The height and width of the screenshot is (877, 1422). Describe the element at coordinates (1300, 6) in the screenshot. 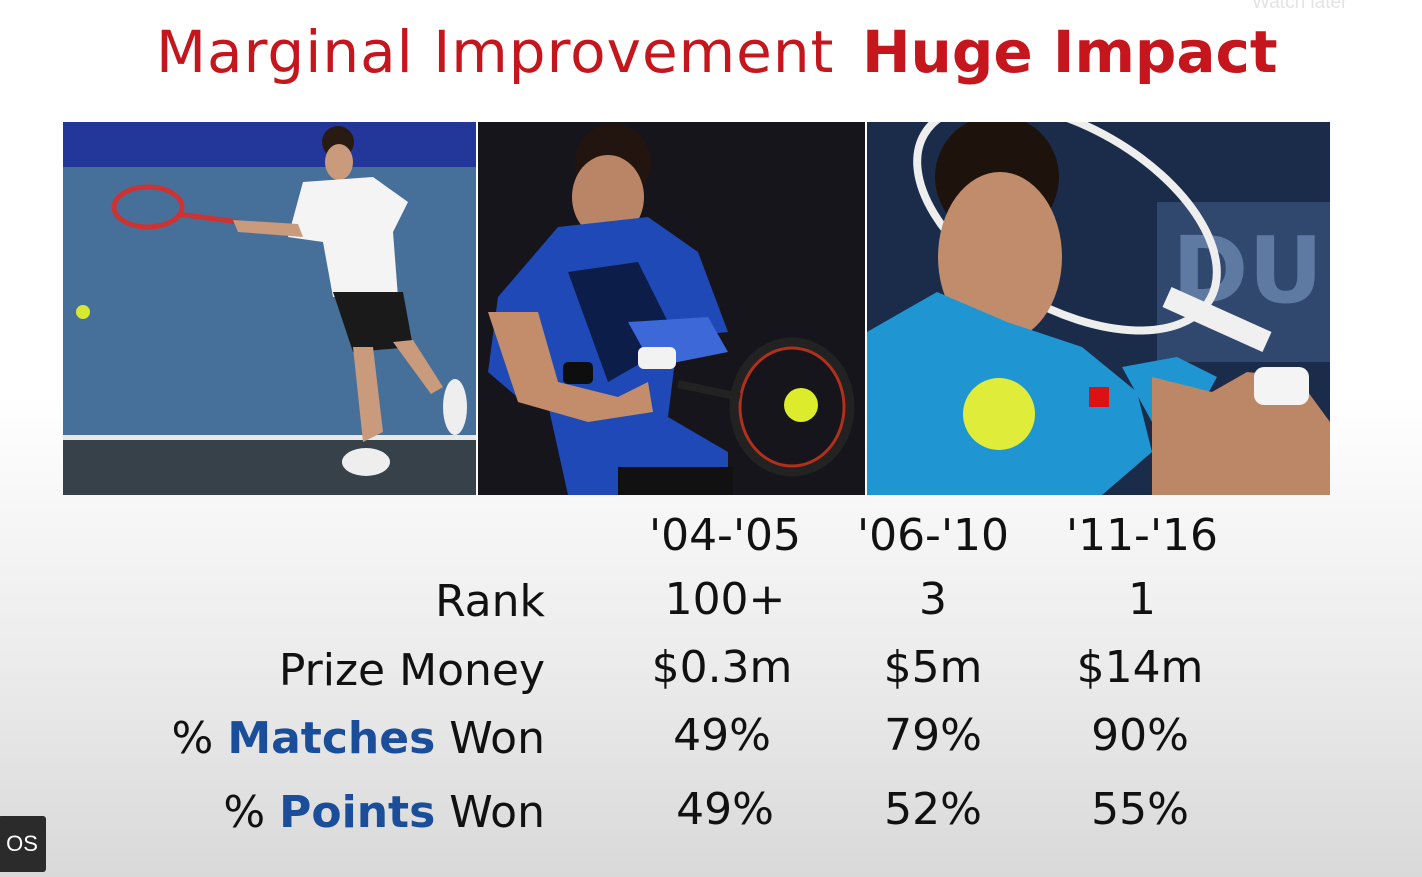

I see `watch-later-label: Watch later` at that location.